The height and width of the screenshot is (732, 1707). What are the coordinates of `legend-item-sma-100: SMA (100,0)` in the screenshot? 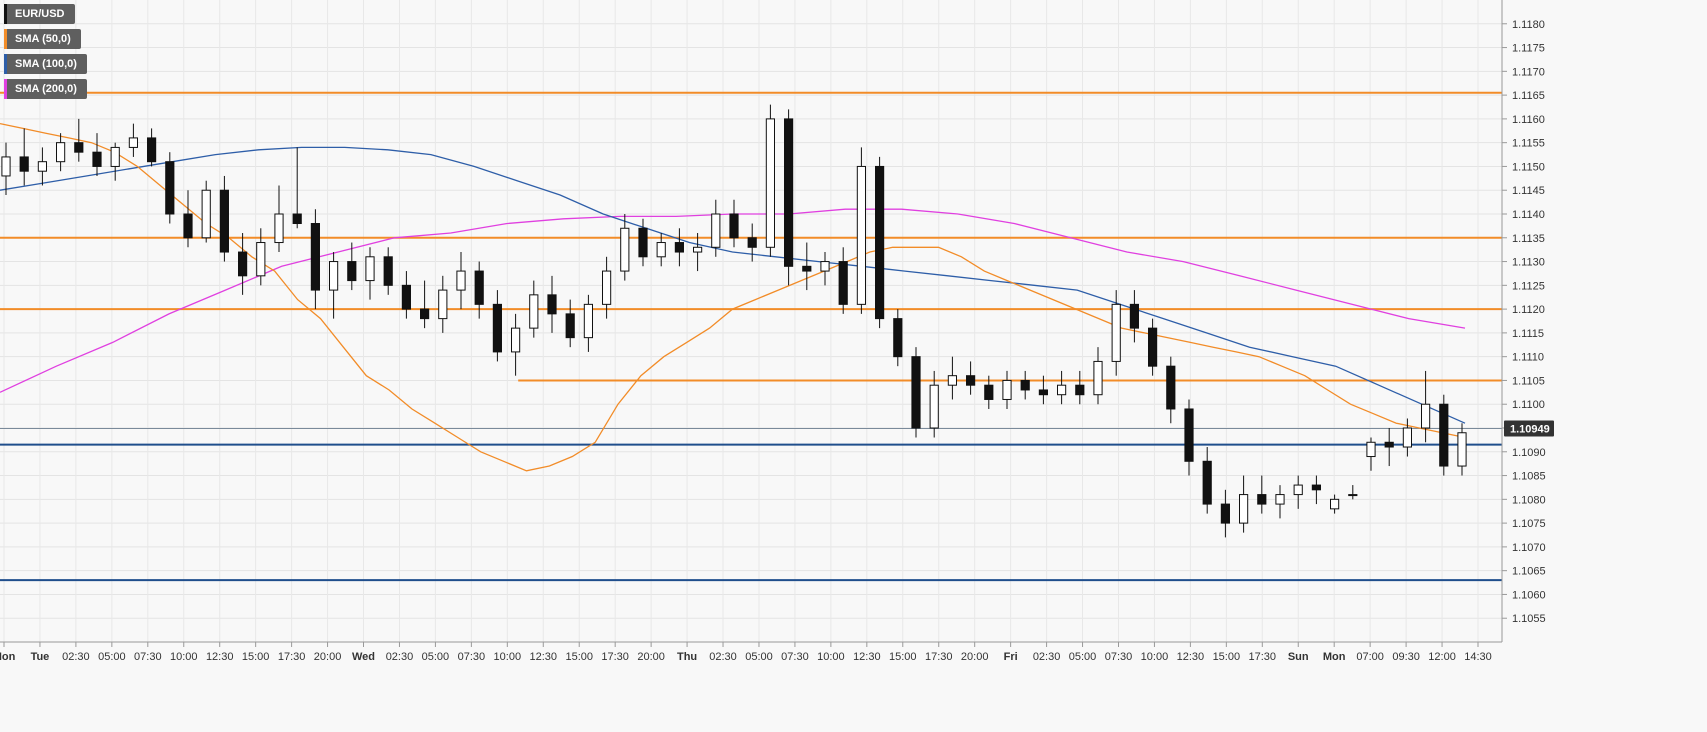 It's located at (45, 64).